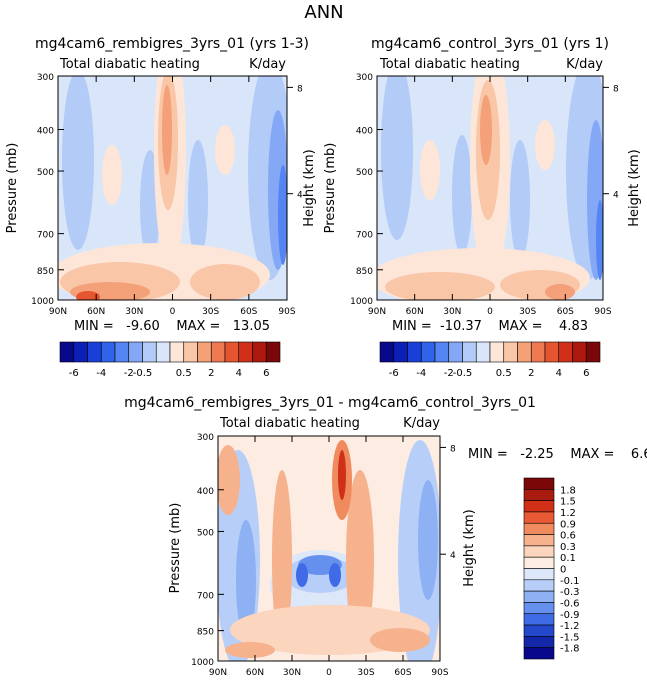  What do you see at coordinates (184, 373) in the screenshot?
I see `colorbar-label: 0.5` at bounding box center [184, 373].